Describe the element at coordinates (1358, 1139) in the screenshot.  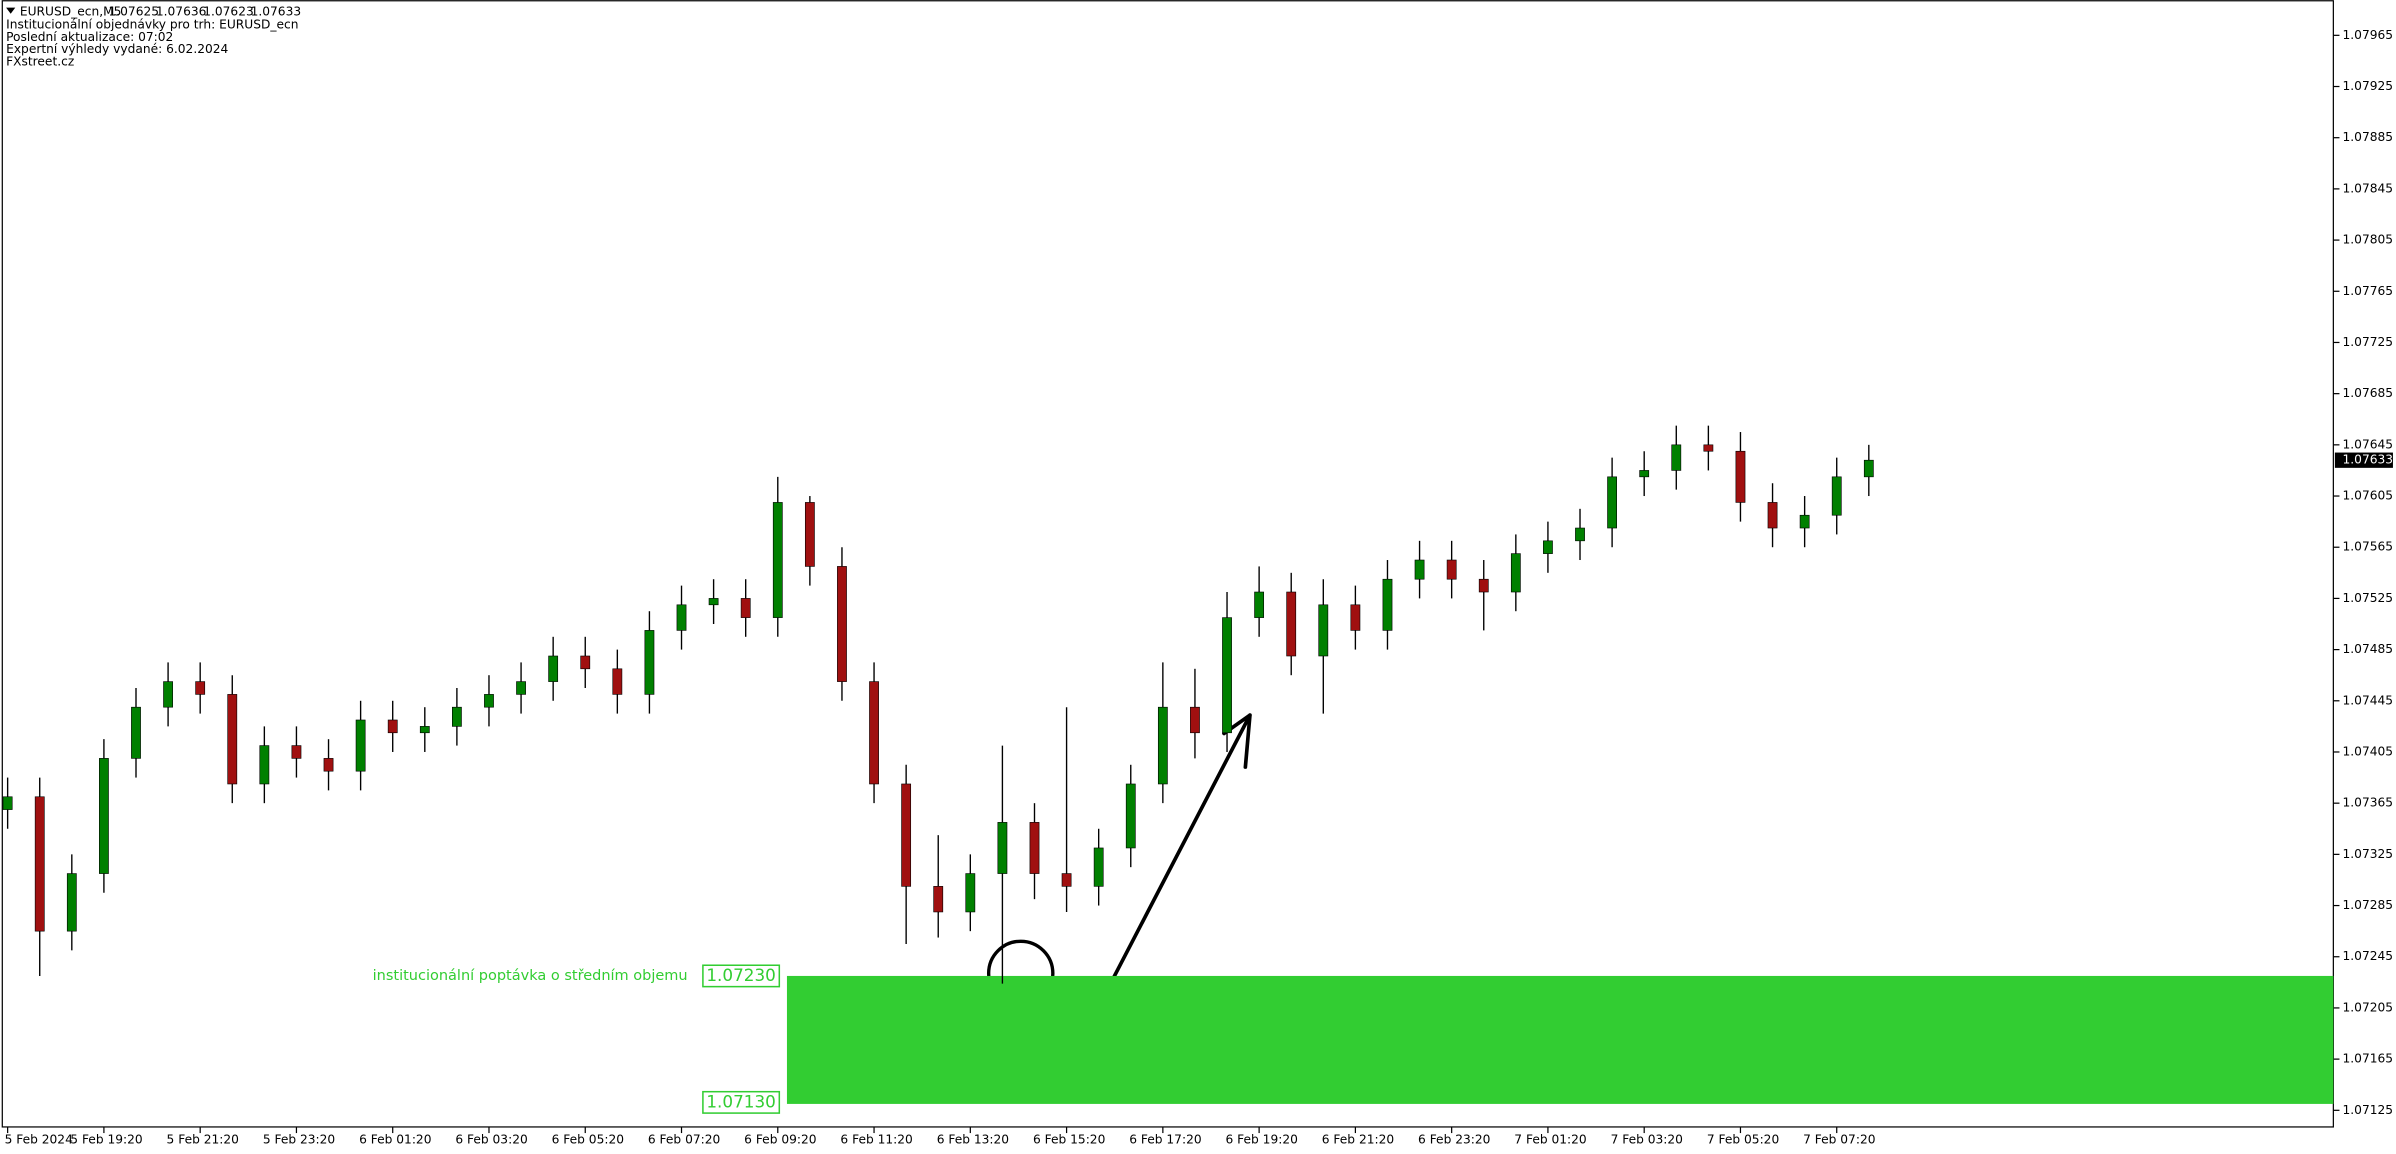
I see `x-tick-label: 6 Feb 21:20` at that location.